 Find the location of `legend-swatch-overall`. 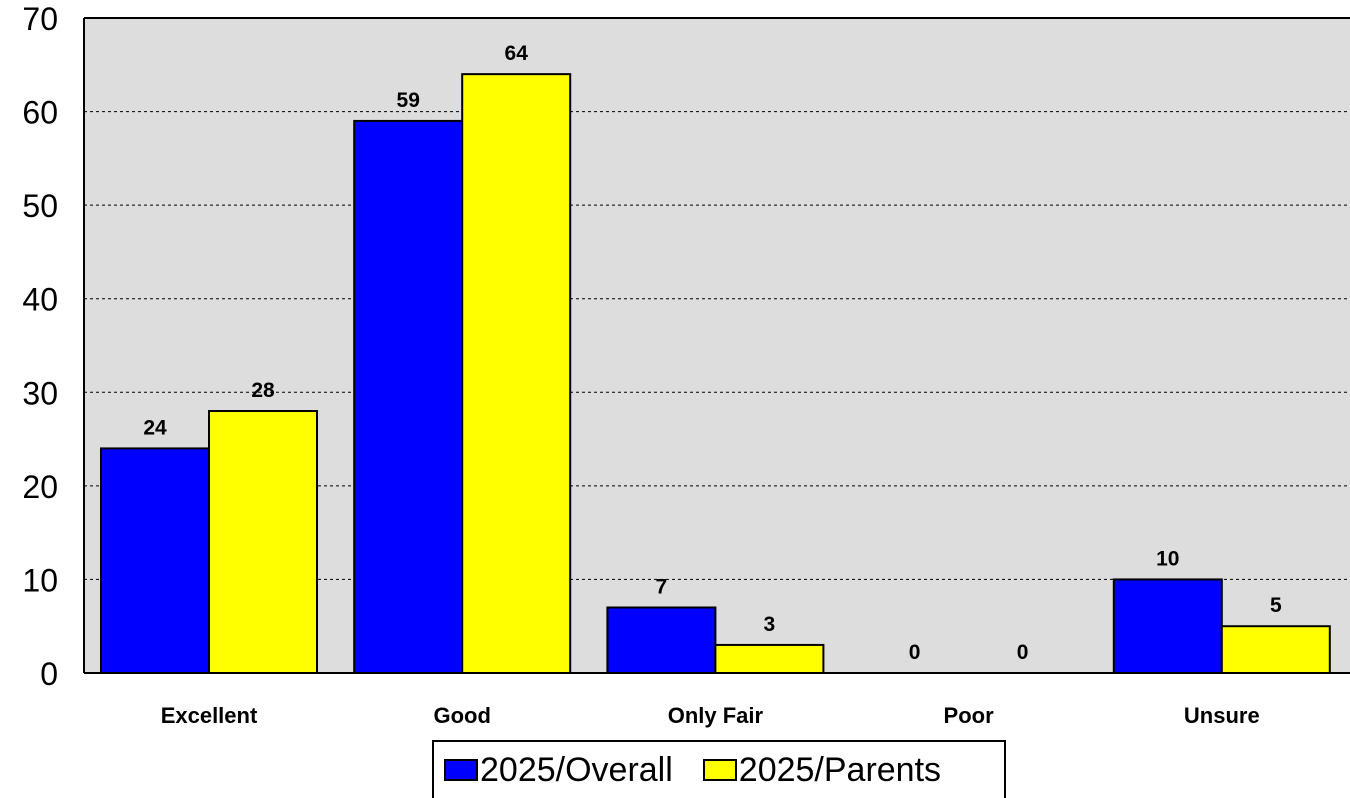

legend-swatch-overall is located at coordinates (461, 770).